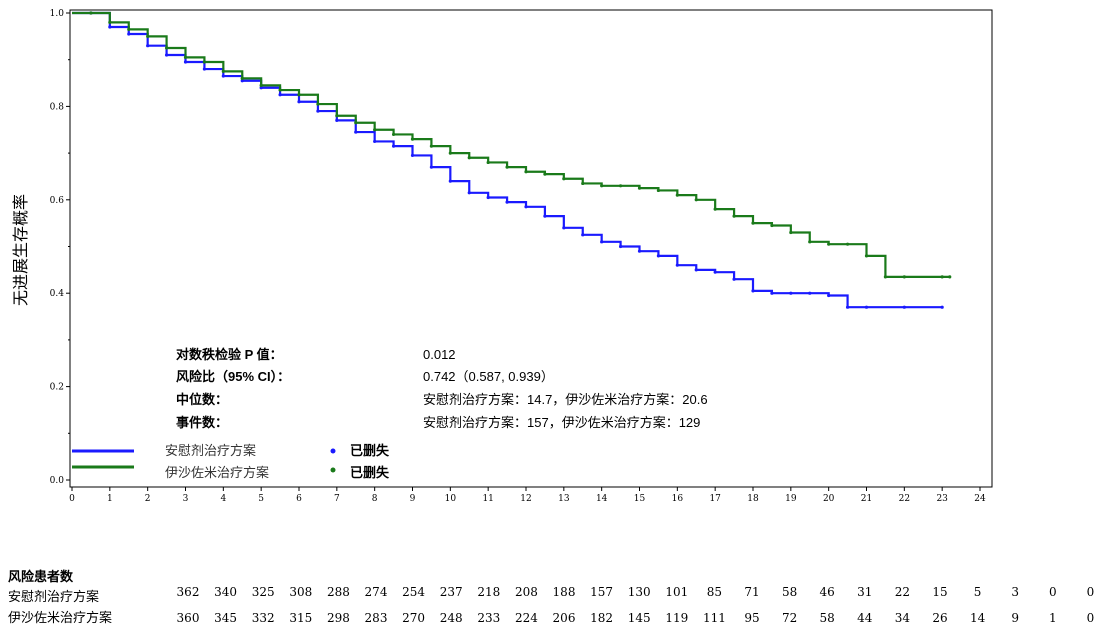 The width and height of the screenshot is (1103, 630). Describe the element at coordinates (1091, 592) in the screenshot. I see `risk-value-0-24: 0` at that location.